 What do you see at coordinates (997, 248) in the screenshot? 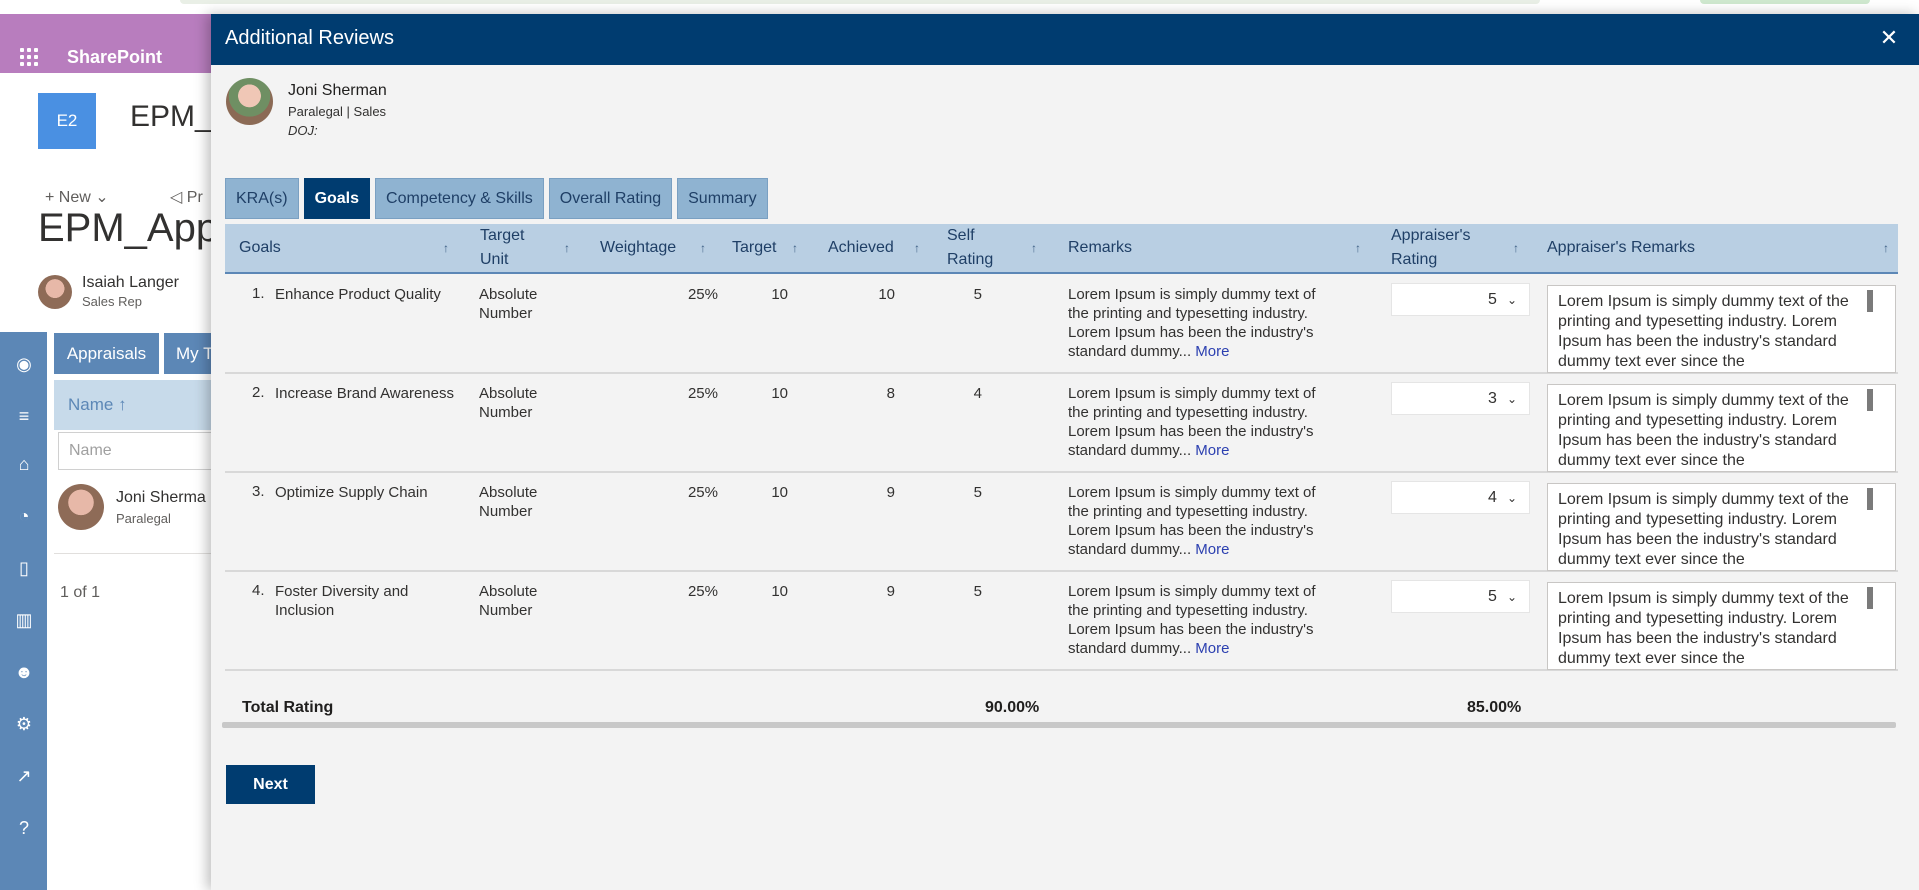
I see `column-header-self-rating: Self Rating ↑` at bounding box center [997, 248].